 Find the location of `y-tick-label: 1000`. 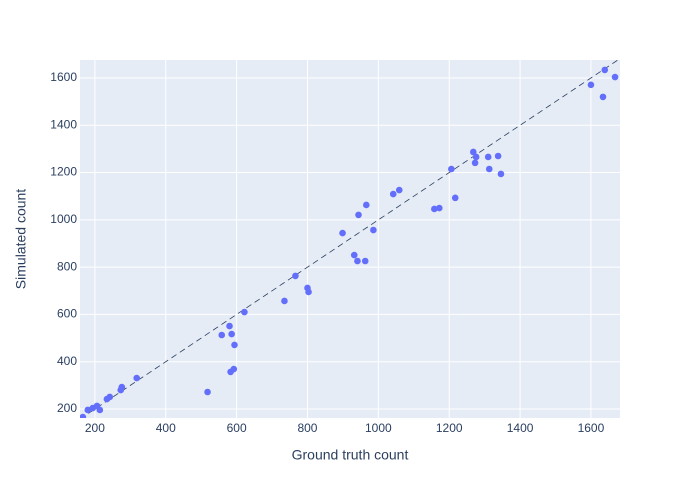

y-tick-label: 1000 is located at coordinates (63, 219).